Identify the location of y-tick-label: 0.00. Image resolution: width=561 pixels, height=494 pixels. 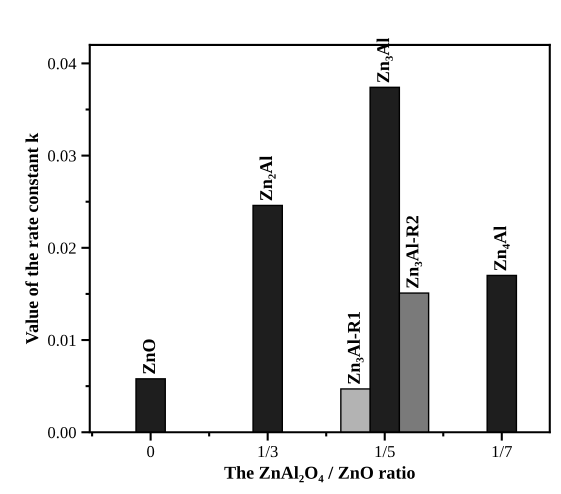
(62, 432).